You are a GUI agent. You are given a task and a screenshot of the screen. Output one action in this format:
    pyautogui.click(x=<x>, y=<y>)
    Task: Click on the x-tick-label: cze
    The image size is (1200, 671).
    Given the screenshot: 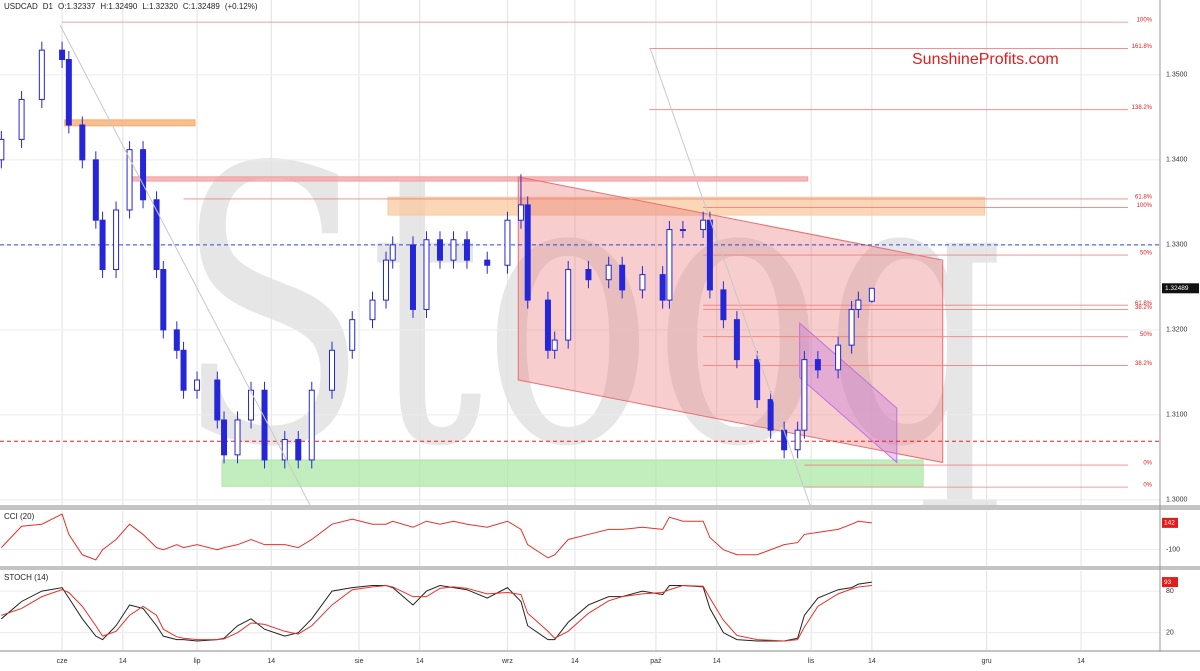 What is the action you would take?
    pyautogui.click(x=62, y=661)
    